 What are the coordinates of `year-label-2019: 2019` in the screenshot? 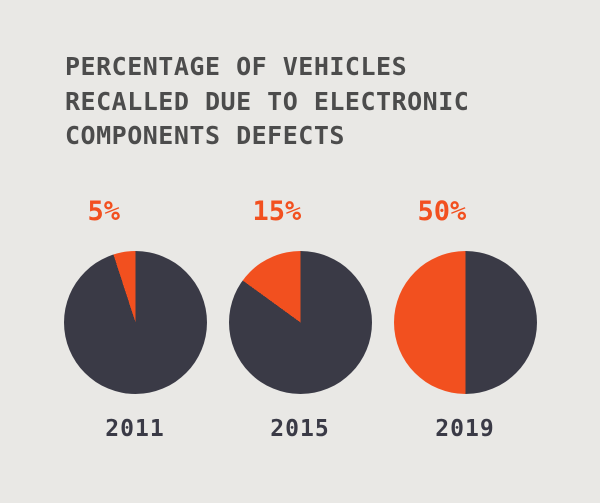 It's located at (465, 429).